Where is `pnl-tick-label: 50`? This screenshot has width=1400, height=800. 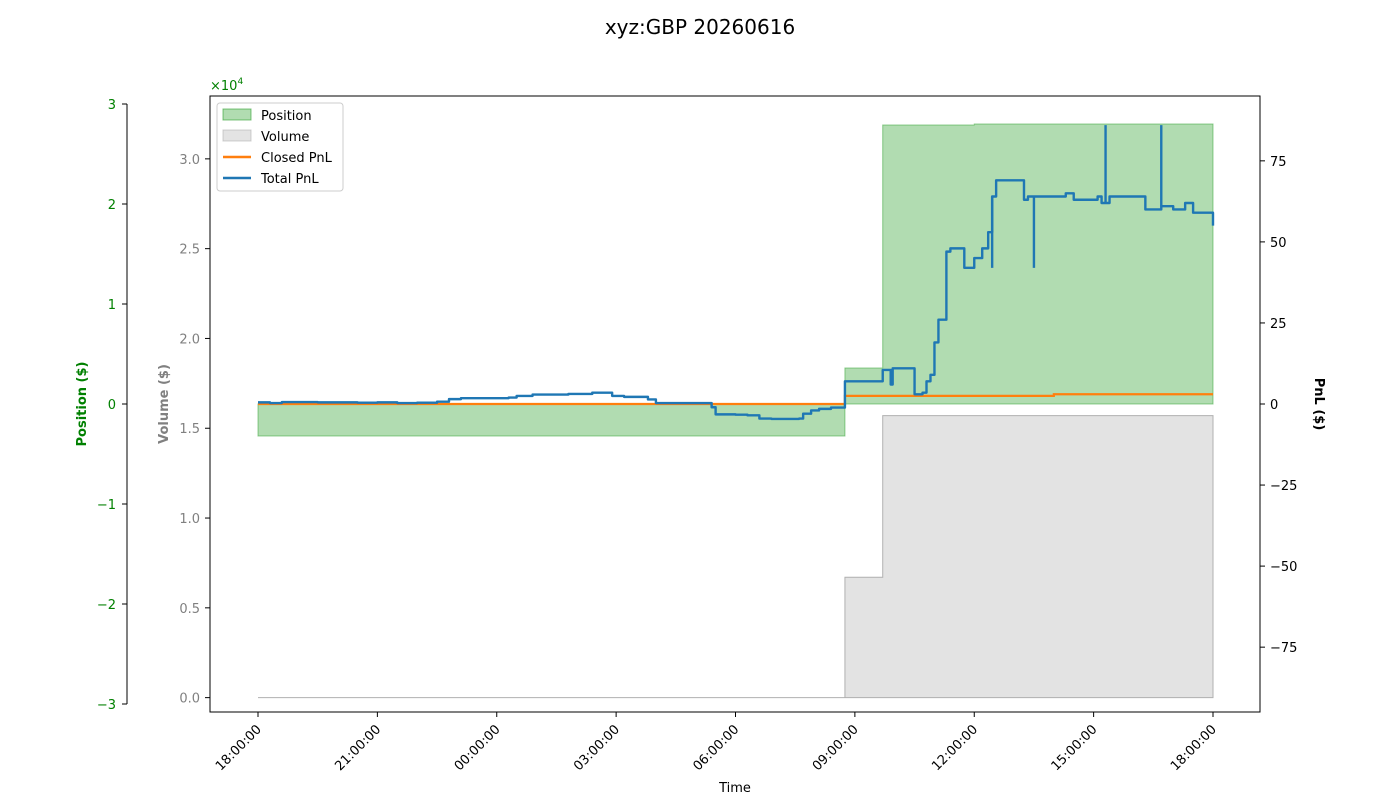 pnl-tick-label: 50 is located at coordinates (1278, 243).